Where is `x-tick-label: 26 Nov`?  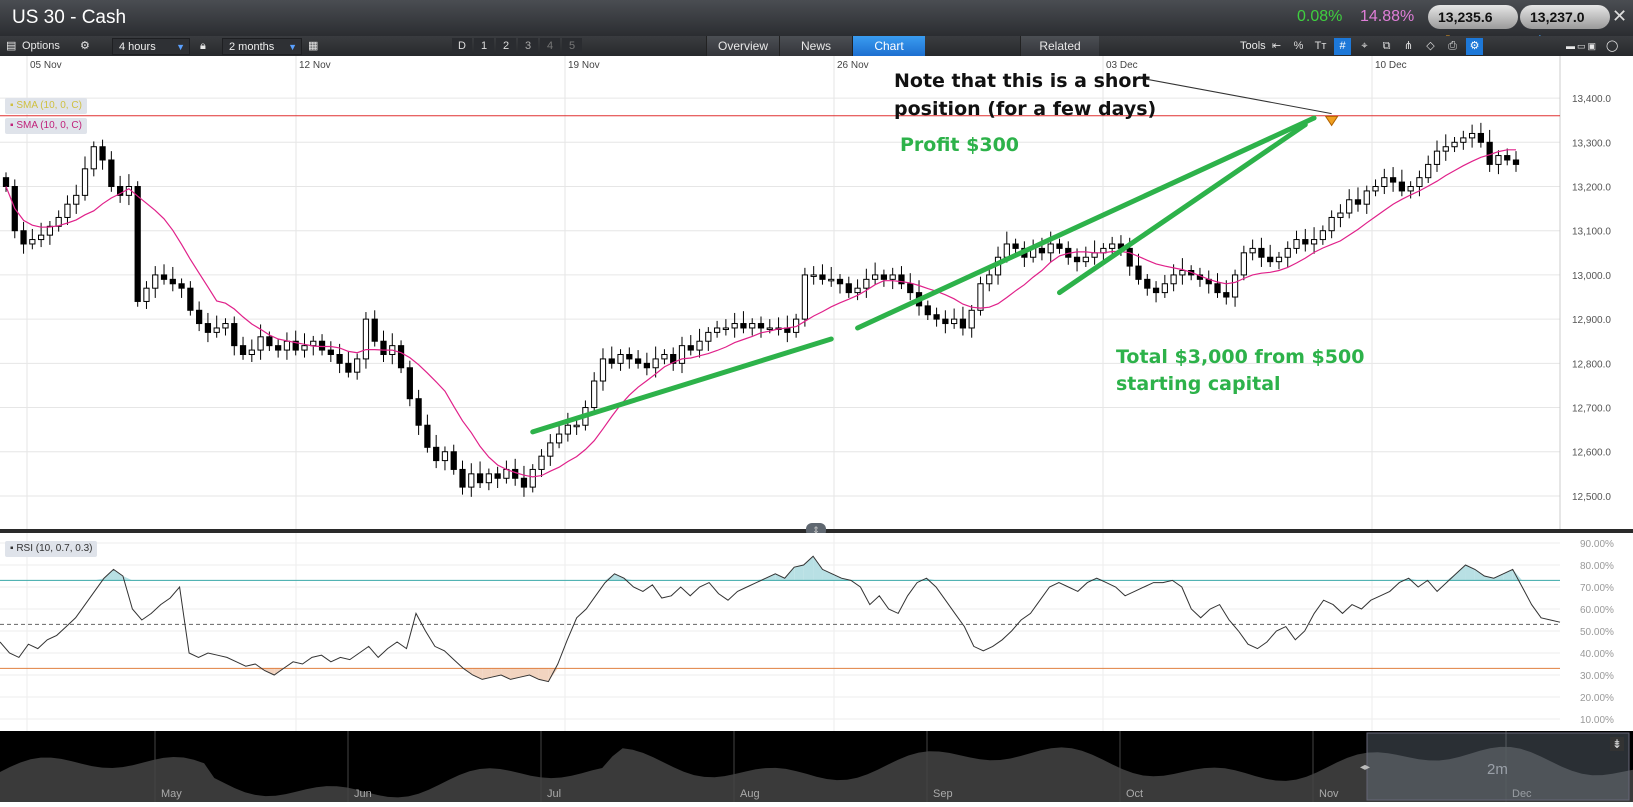
x-tick-label: 26 Nov is located at coordinates (853, 65).